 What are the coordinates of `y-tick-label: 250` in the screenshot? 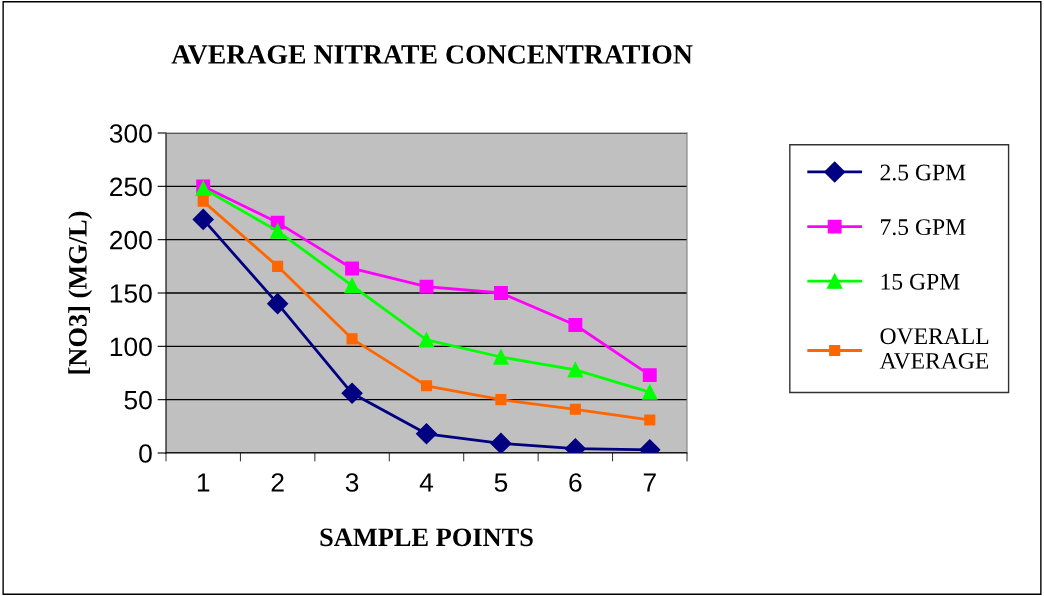 It's located at (131, 187).